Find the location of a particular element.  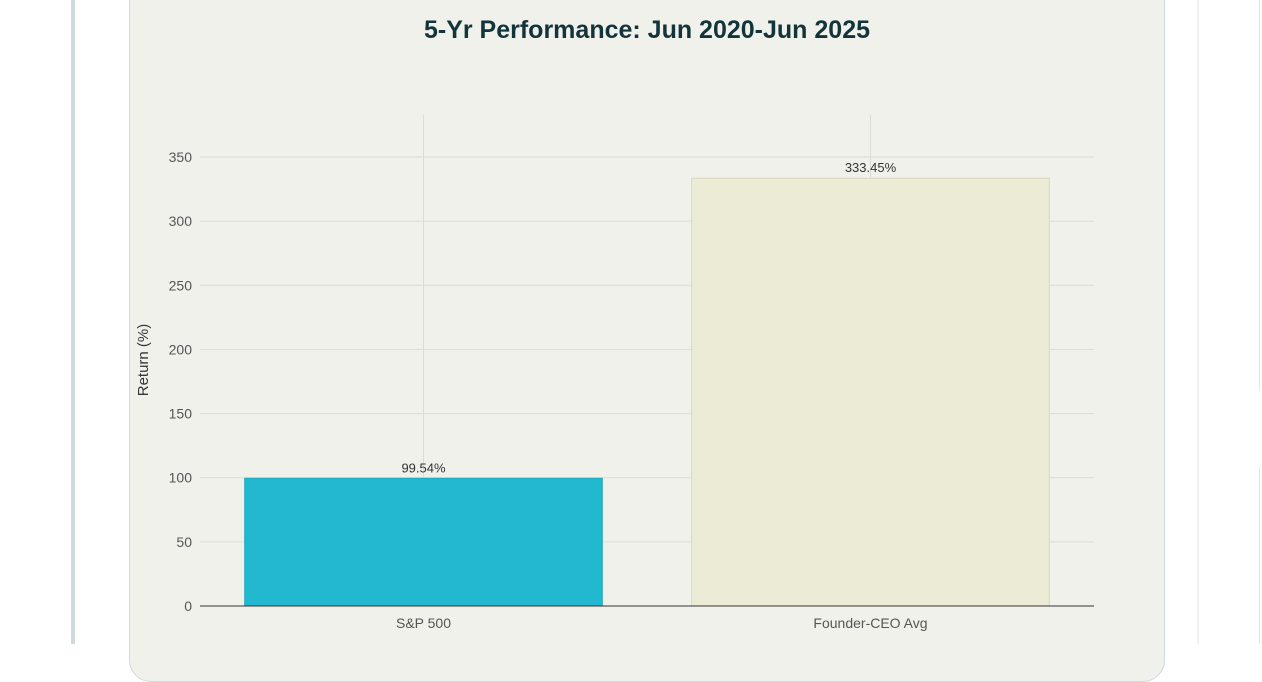

chart-title: 5-Yr Performance: Jun 2020-Jun 2025 is located at coordinates (647, 30).